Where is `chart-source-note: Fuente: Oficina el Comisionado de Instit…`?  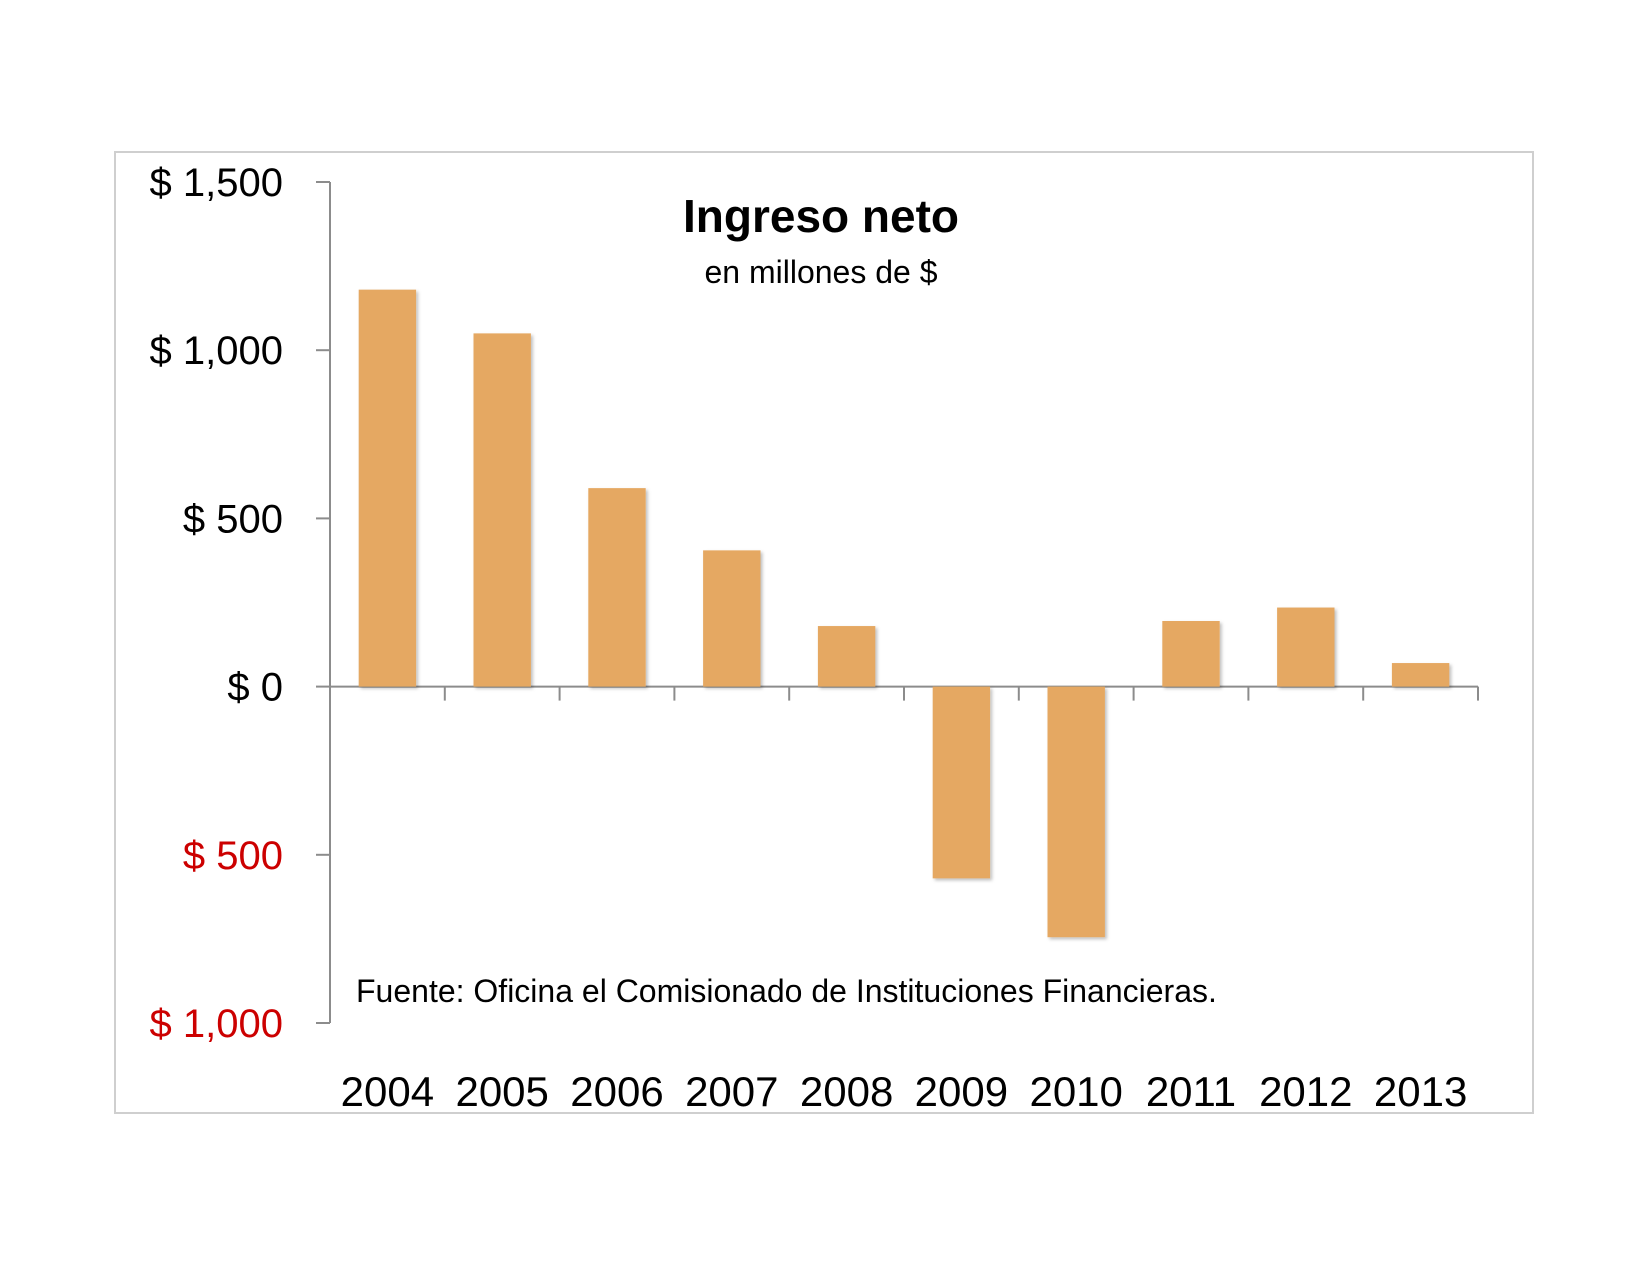 chart-source-note: Fuente: Oficina el Comisionado de Instit… is located at coordinates (786, 991).